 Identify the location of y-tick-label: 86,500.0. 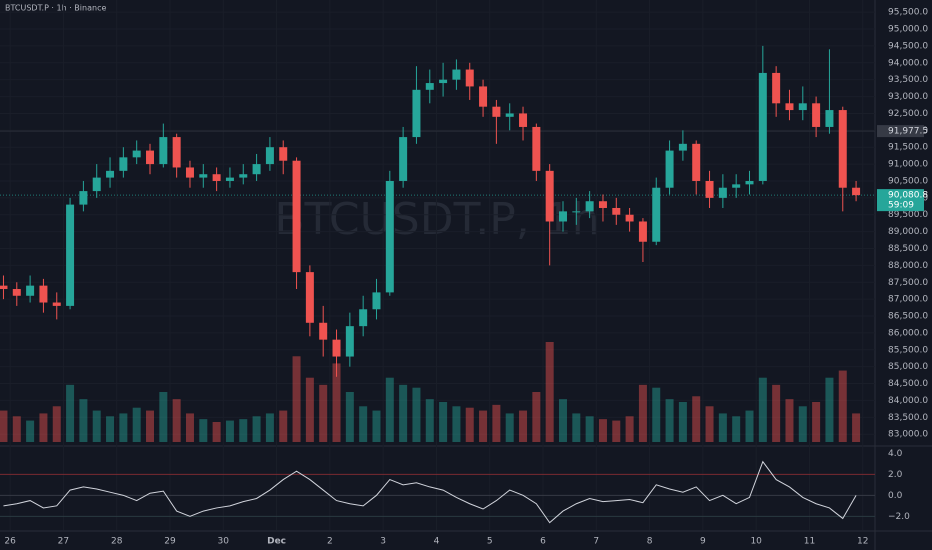
(908, 317).